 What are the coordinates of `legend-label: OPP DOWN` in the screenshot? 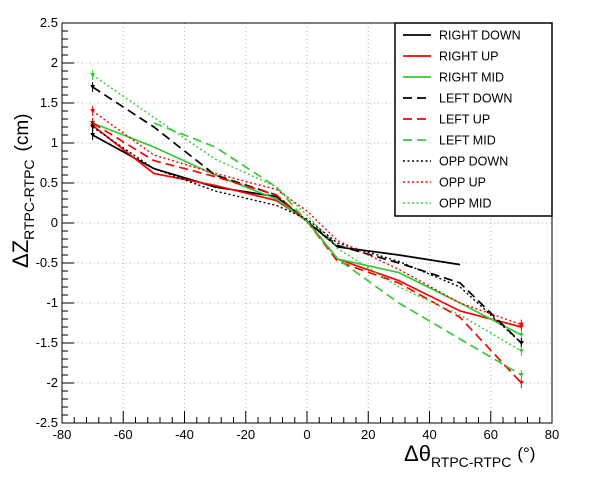 It's located at (473, 162).